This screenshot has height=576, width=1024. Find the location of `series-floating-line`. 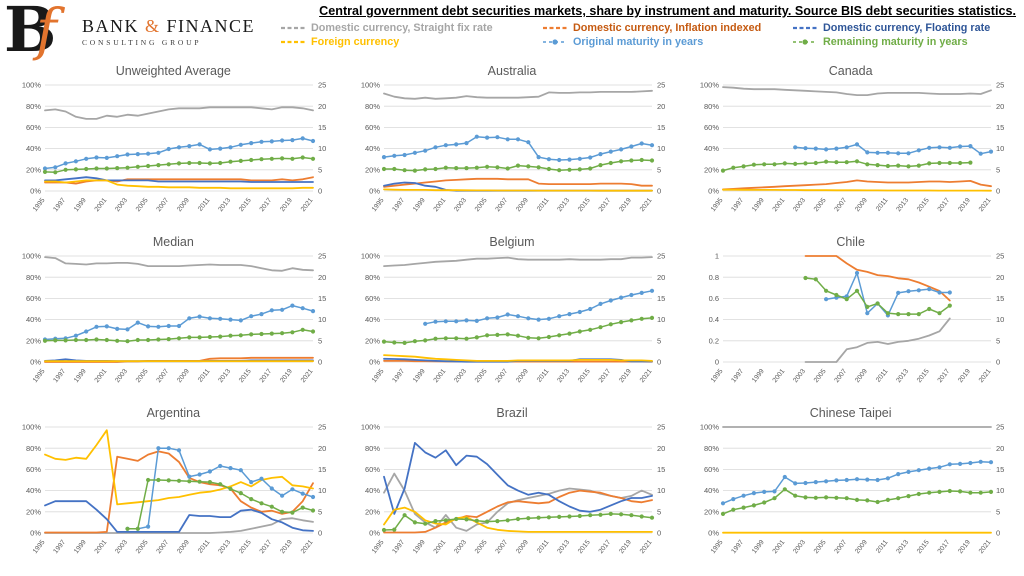

series-floating-line is located at coordinates (179, 179).